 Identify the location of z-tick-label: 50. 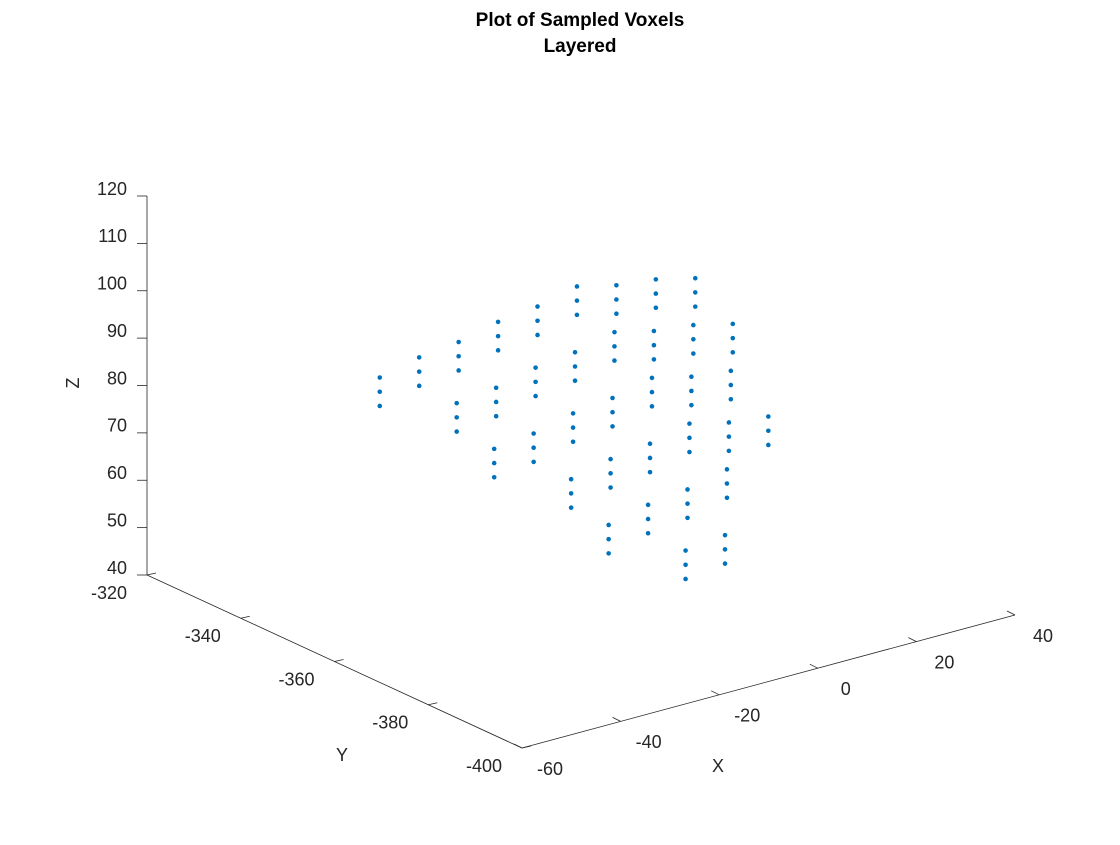
(117, 520).